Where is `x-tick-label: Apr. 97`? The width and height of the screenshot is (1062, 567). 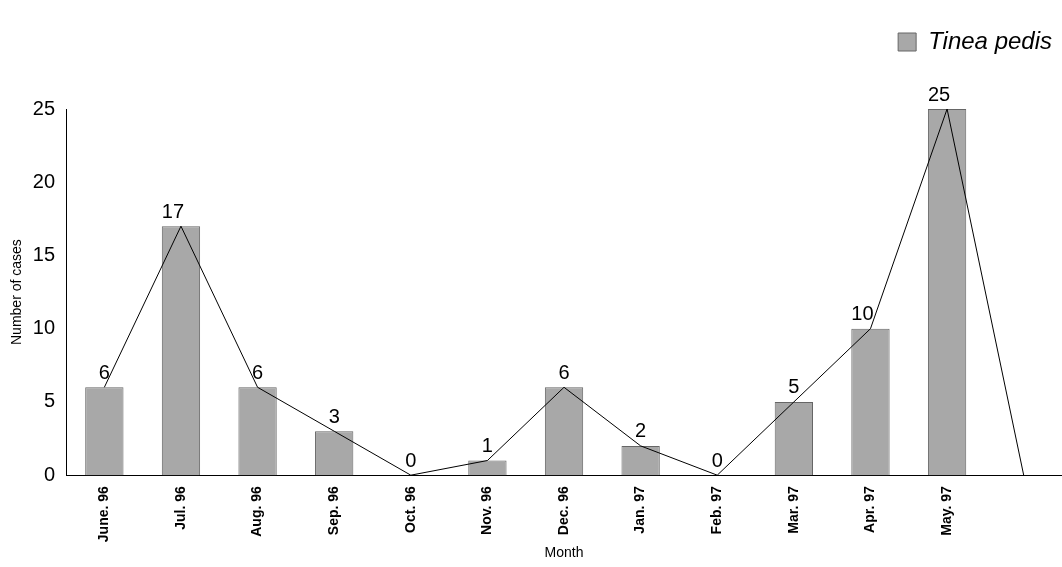 x-tick-label: Apr. 97 is located at coordinates (869, 509).